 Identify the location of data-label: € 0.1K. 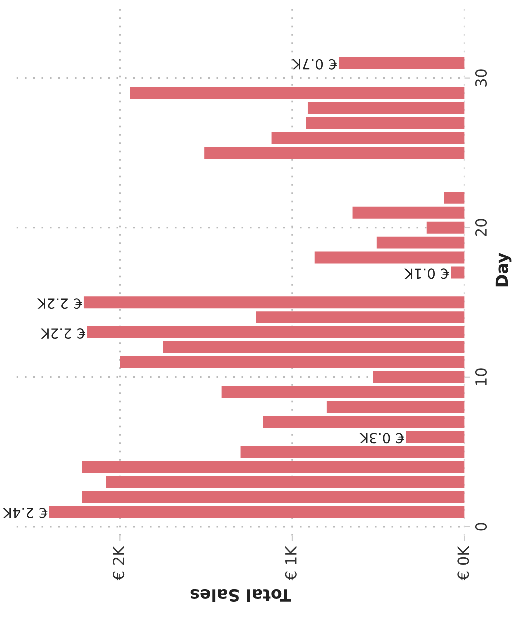
(427, 274).